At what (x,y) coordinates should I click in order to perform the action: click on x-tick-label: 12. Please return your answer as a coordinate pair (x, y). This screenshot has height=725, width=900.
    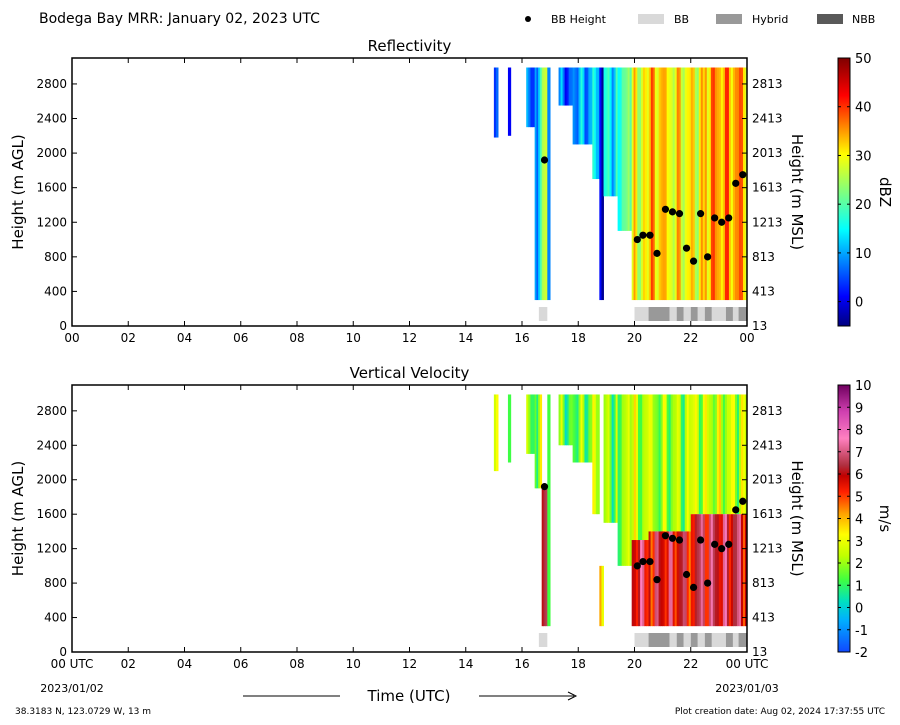
    Looking at the image, I should click on (409, 338).